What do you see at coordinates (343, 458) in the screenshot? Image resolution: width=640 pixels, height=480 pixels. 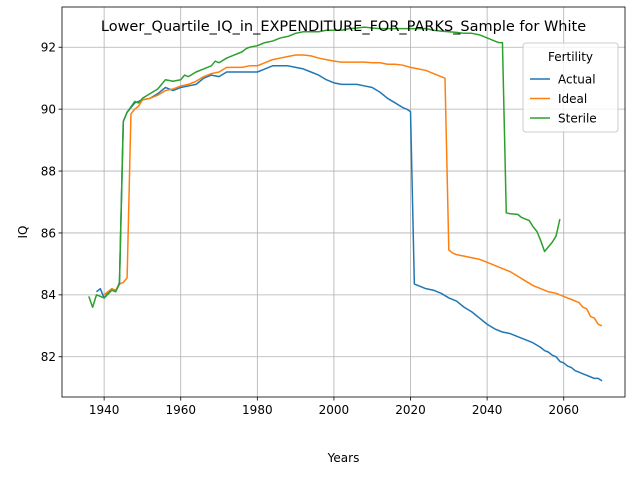 I see `x-axis-label: Years` at bounding box center [343, 458].